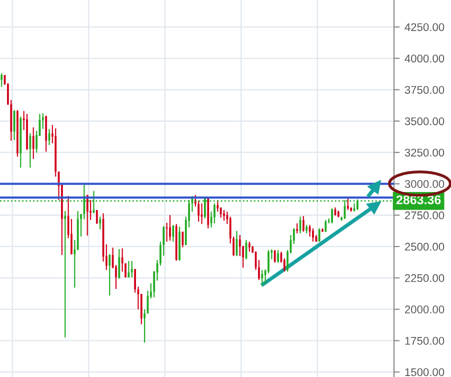 The height and width of the screenshot is (377, 451). What do you see at coordinates (424, 246) in the screenshot?
I see `y-tick-label: 2500.00` at bounding box center [424, 246].